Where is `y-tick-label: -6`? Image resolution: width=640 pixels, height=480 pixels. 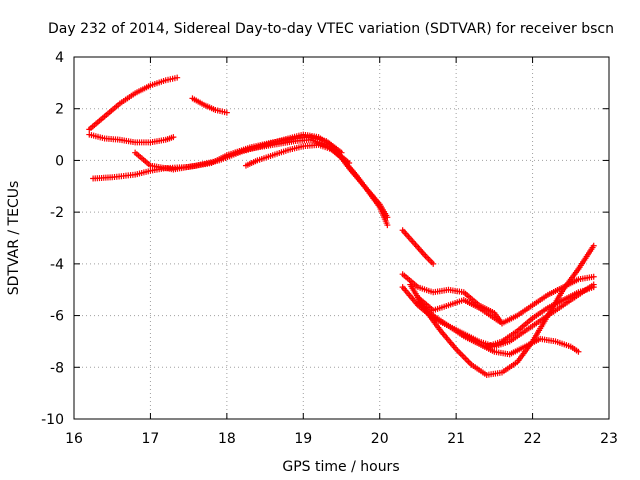
y-tick-label: -6 is located at coordinates (57, 317).